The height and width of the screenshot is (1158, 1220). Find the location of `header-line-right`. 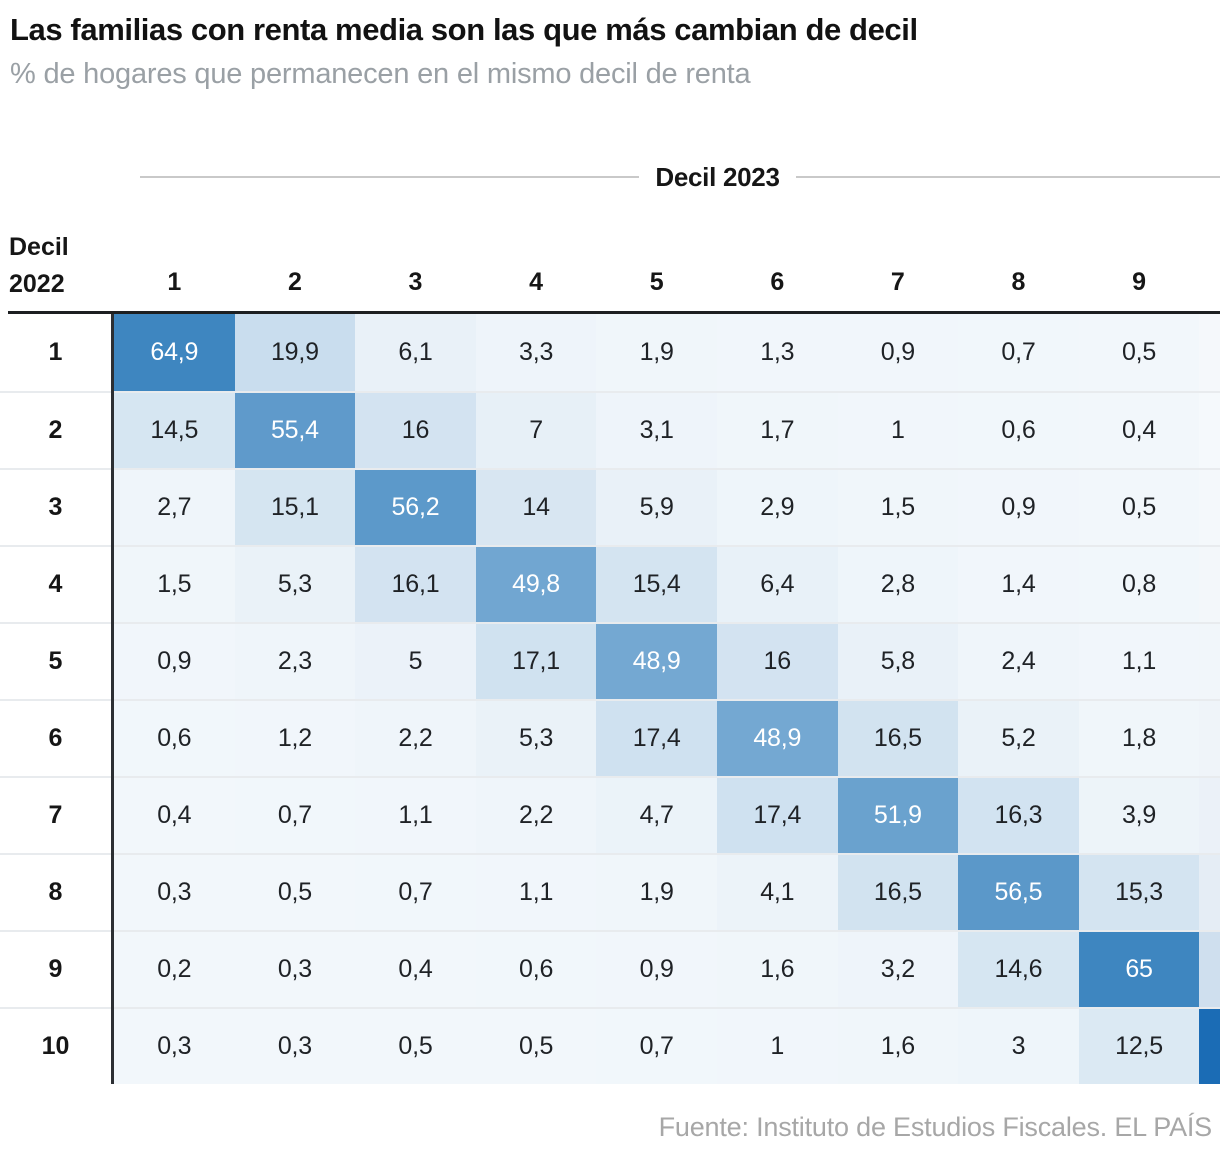

header-line-right is located at coordinates (1007, 177).